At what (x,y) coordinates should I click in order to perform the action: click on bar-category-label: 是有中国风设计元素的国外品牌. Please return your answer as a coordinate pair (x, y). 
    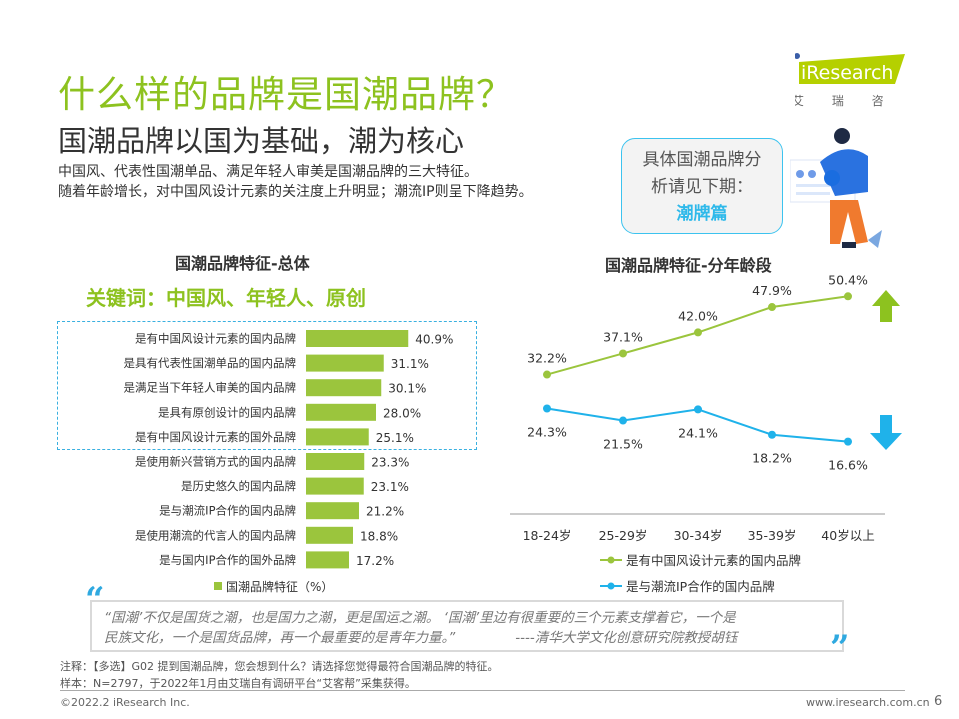
    Looking at the image, I should click on (215, 437).